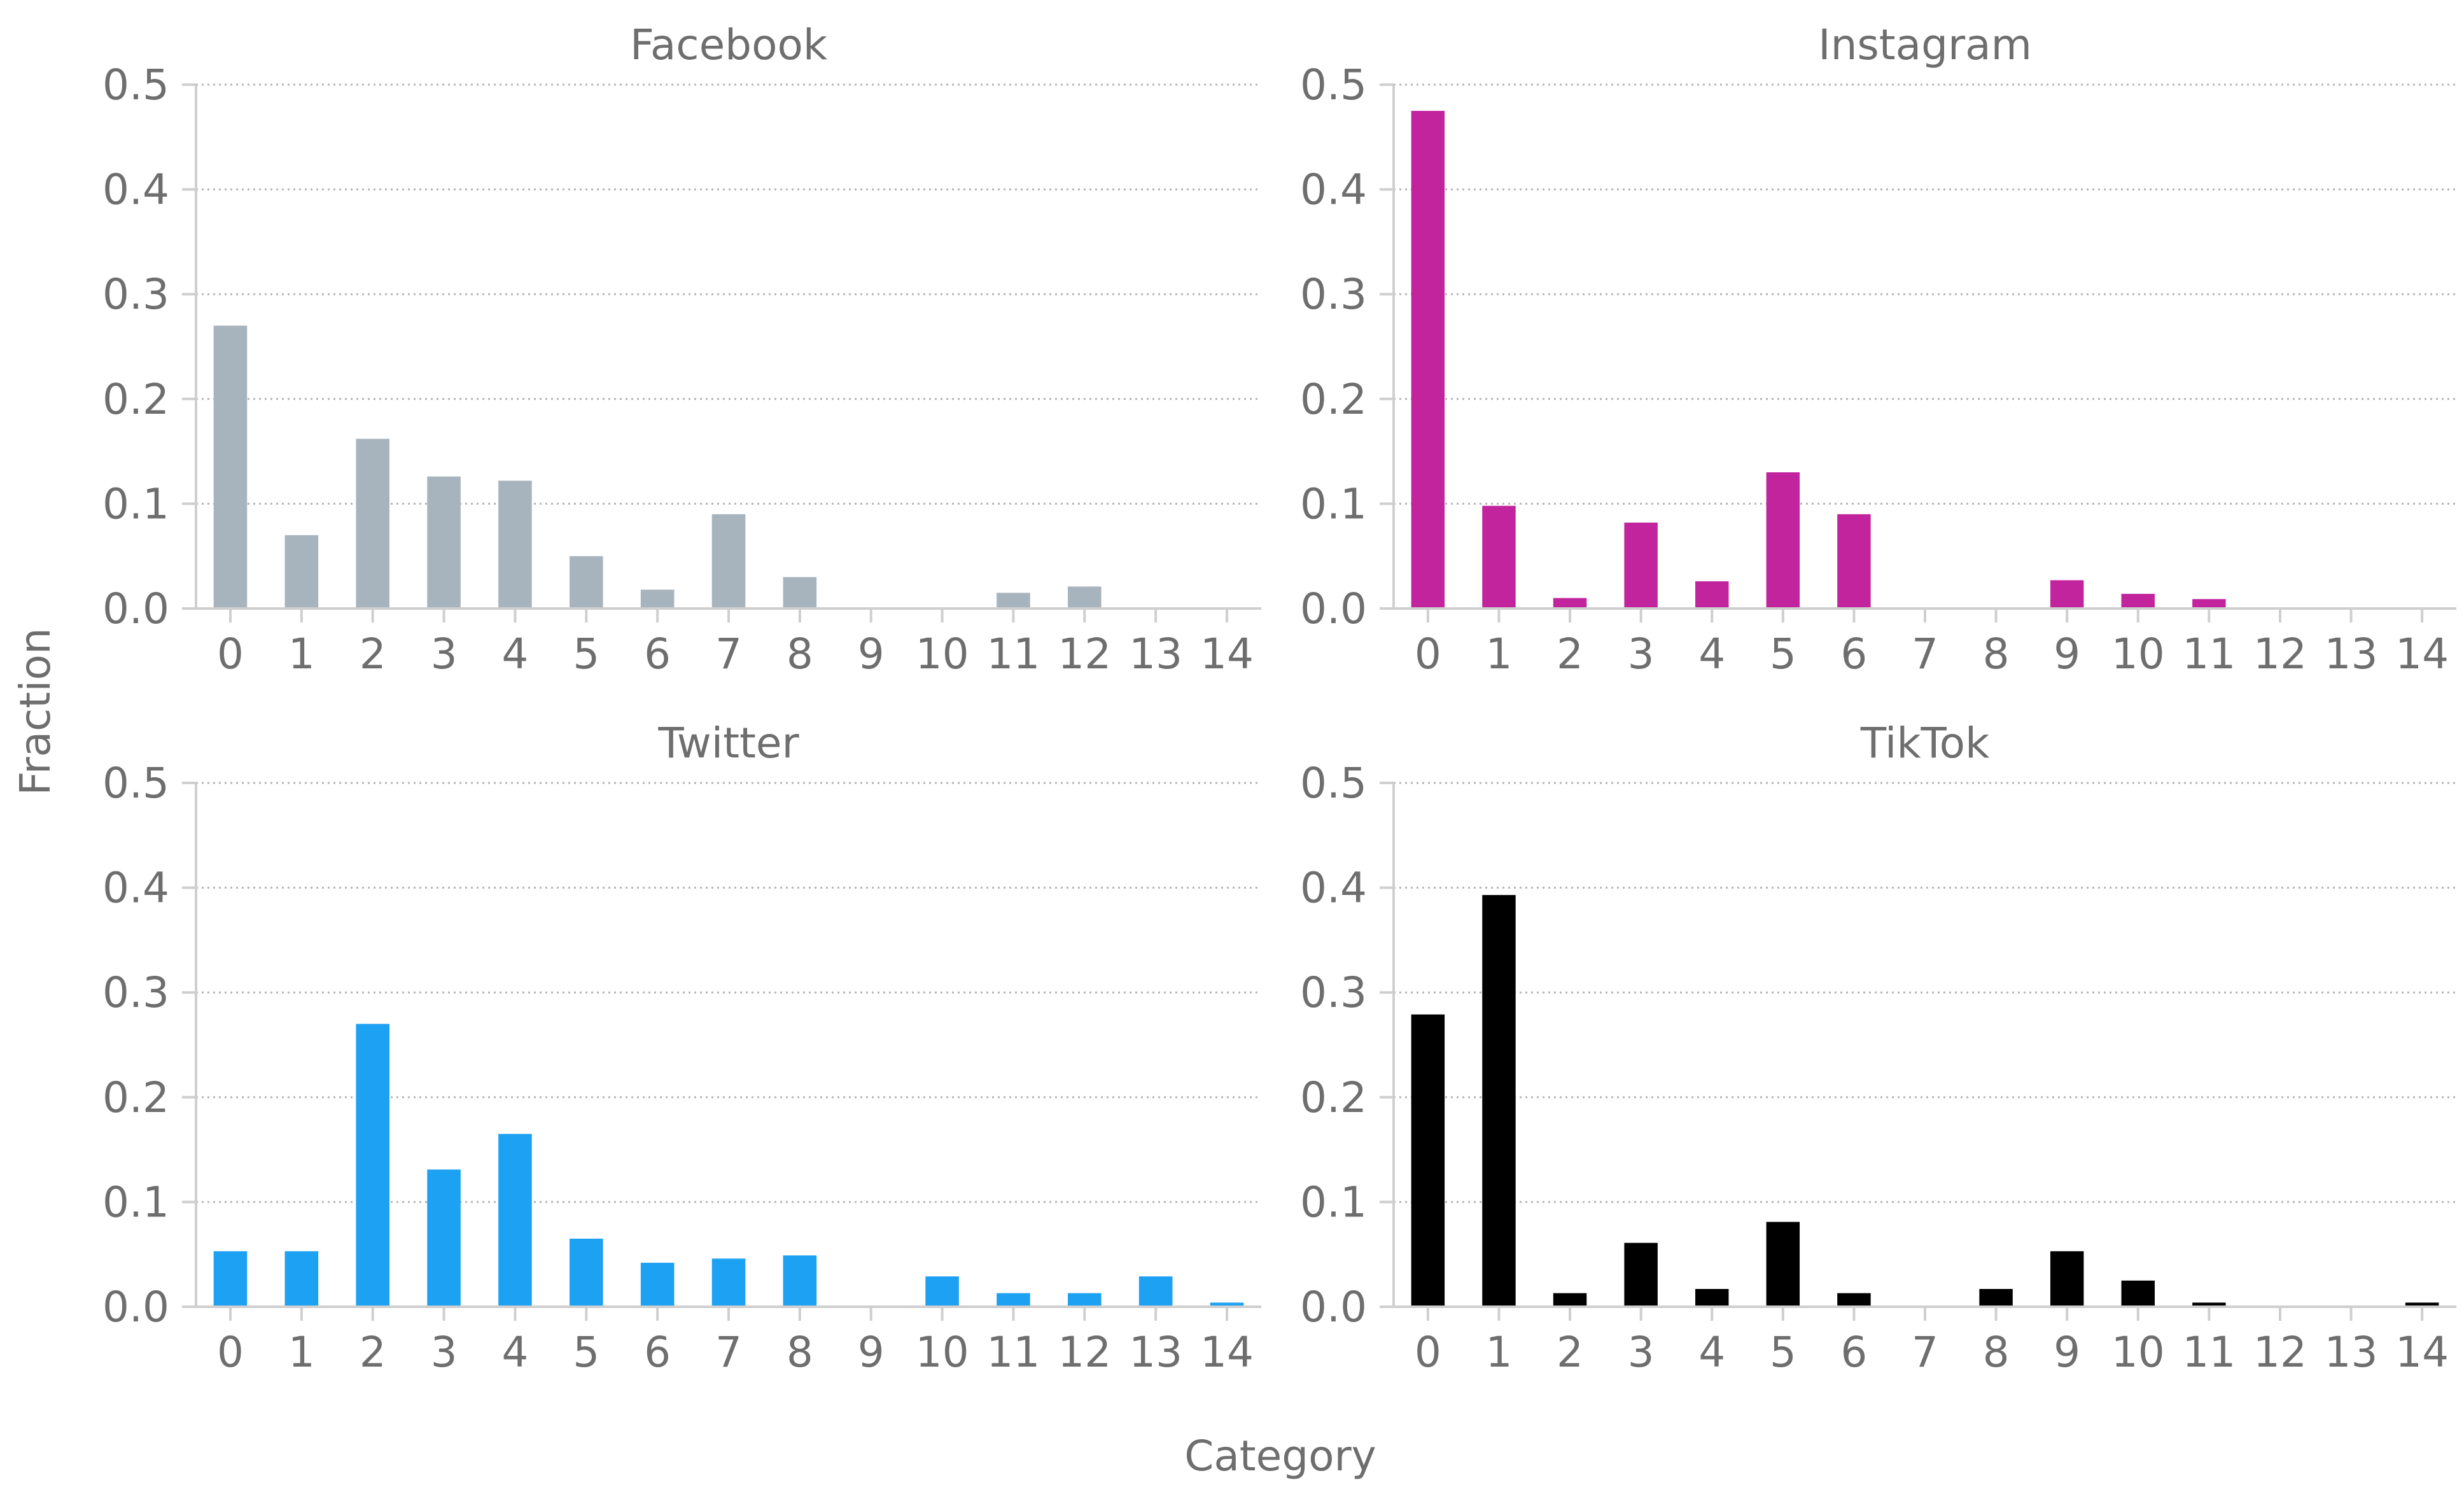  What do you see at coordinates (1280, 1457) in the screenshot?
I see `x-axis-label: Category` at bounding box center [1280, 1457].